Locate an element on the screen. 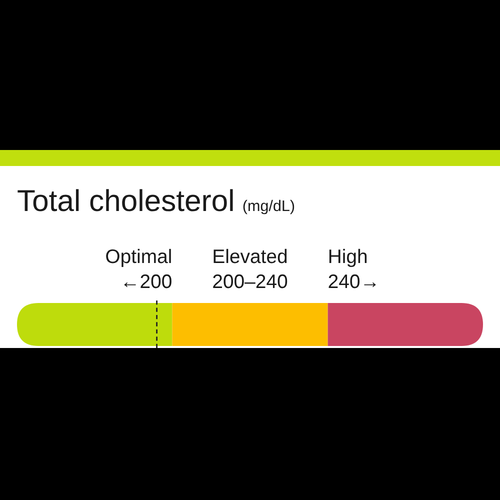 Image resolution: width=500 pixels, height=500 pixels. text: 200–240 is located at coordinates (250, 281).